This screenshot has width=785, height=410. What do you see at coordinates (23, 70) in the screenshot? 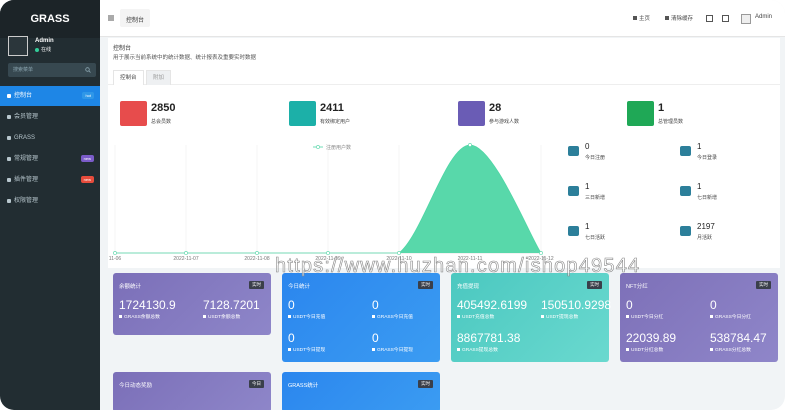
I see `search-placeholder: 搜索菜单` at bounding box center [23, 70].